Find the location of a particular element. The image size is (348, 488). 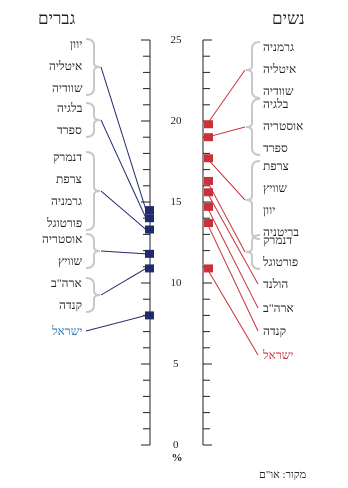

women-country-label: איטליה is located at coordinates (280, 69).